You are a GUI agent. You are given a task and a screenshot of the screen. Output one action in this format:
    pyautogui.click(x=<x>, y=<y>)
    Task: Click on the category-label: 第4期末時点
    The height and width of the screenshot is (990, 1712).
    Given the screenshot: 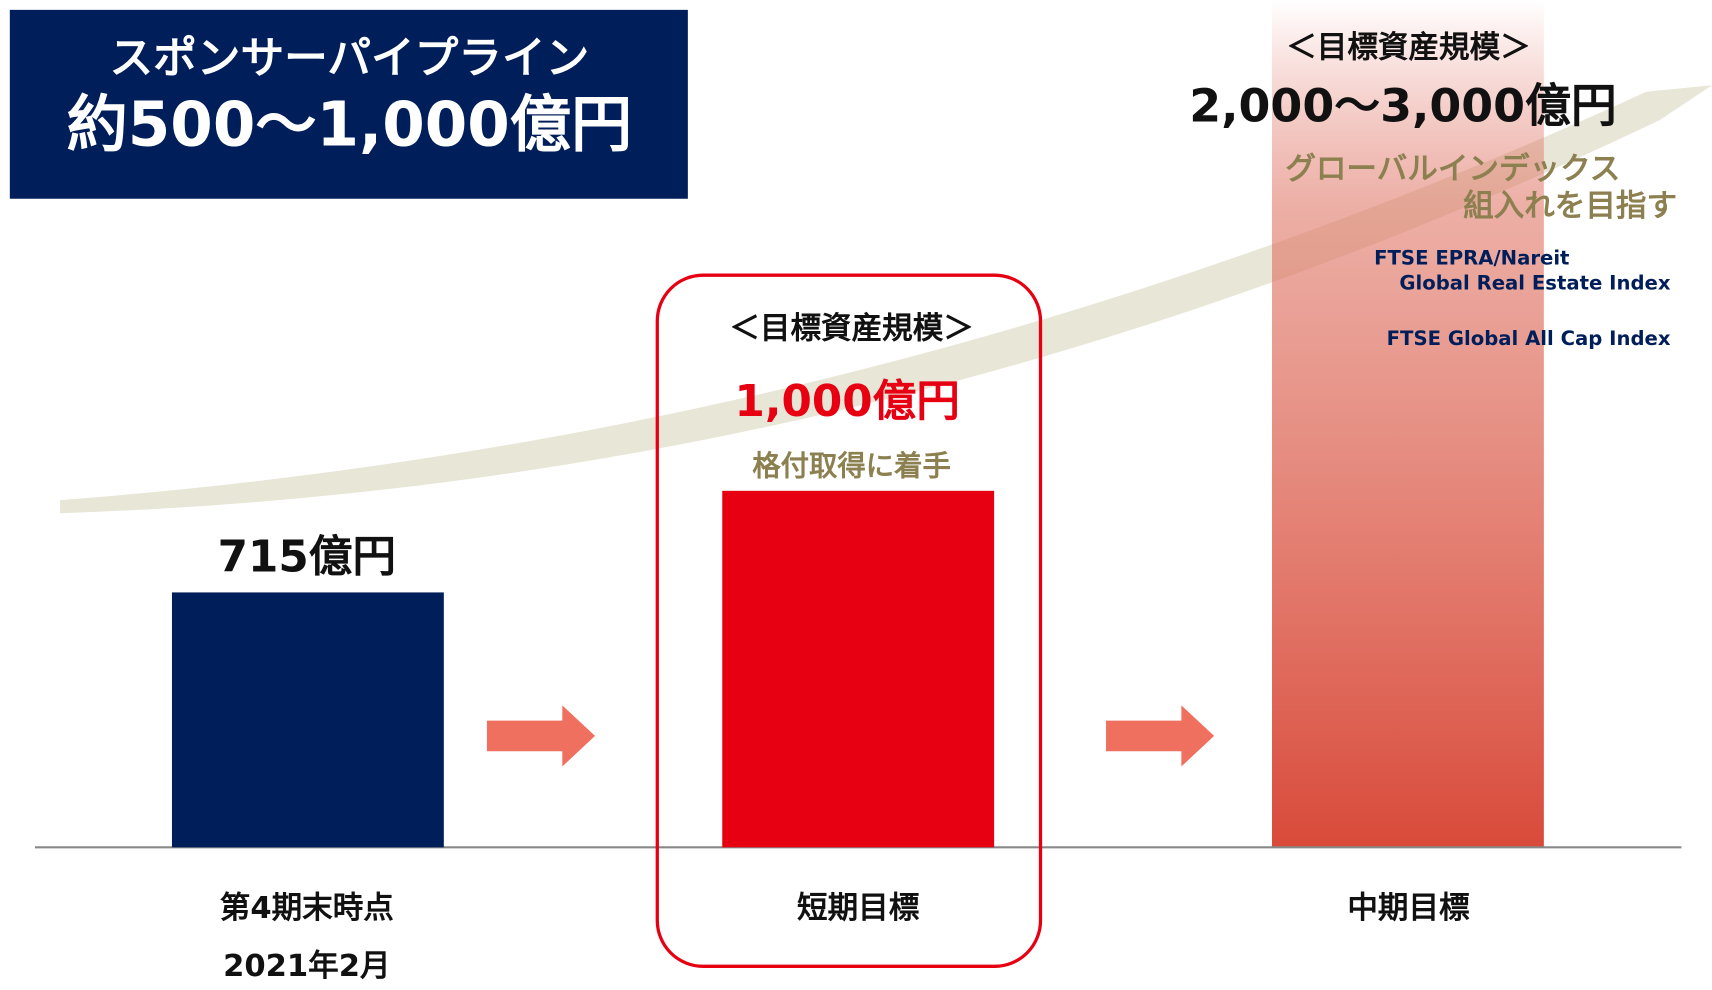 What is the action you would take?
    pyautogui.click(x=307, y=908)
    